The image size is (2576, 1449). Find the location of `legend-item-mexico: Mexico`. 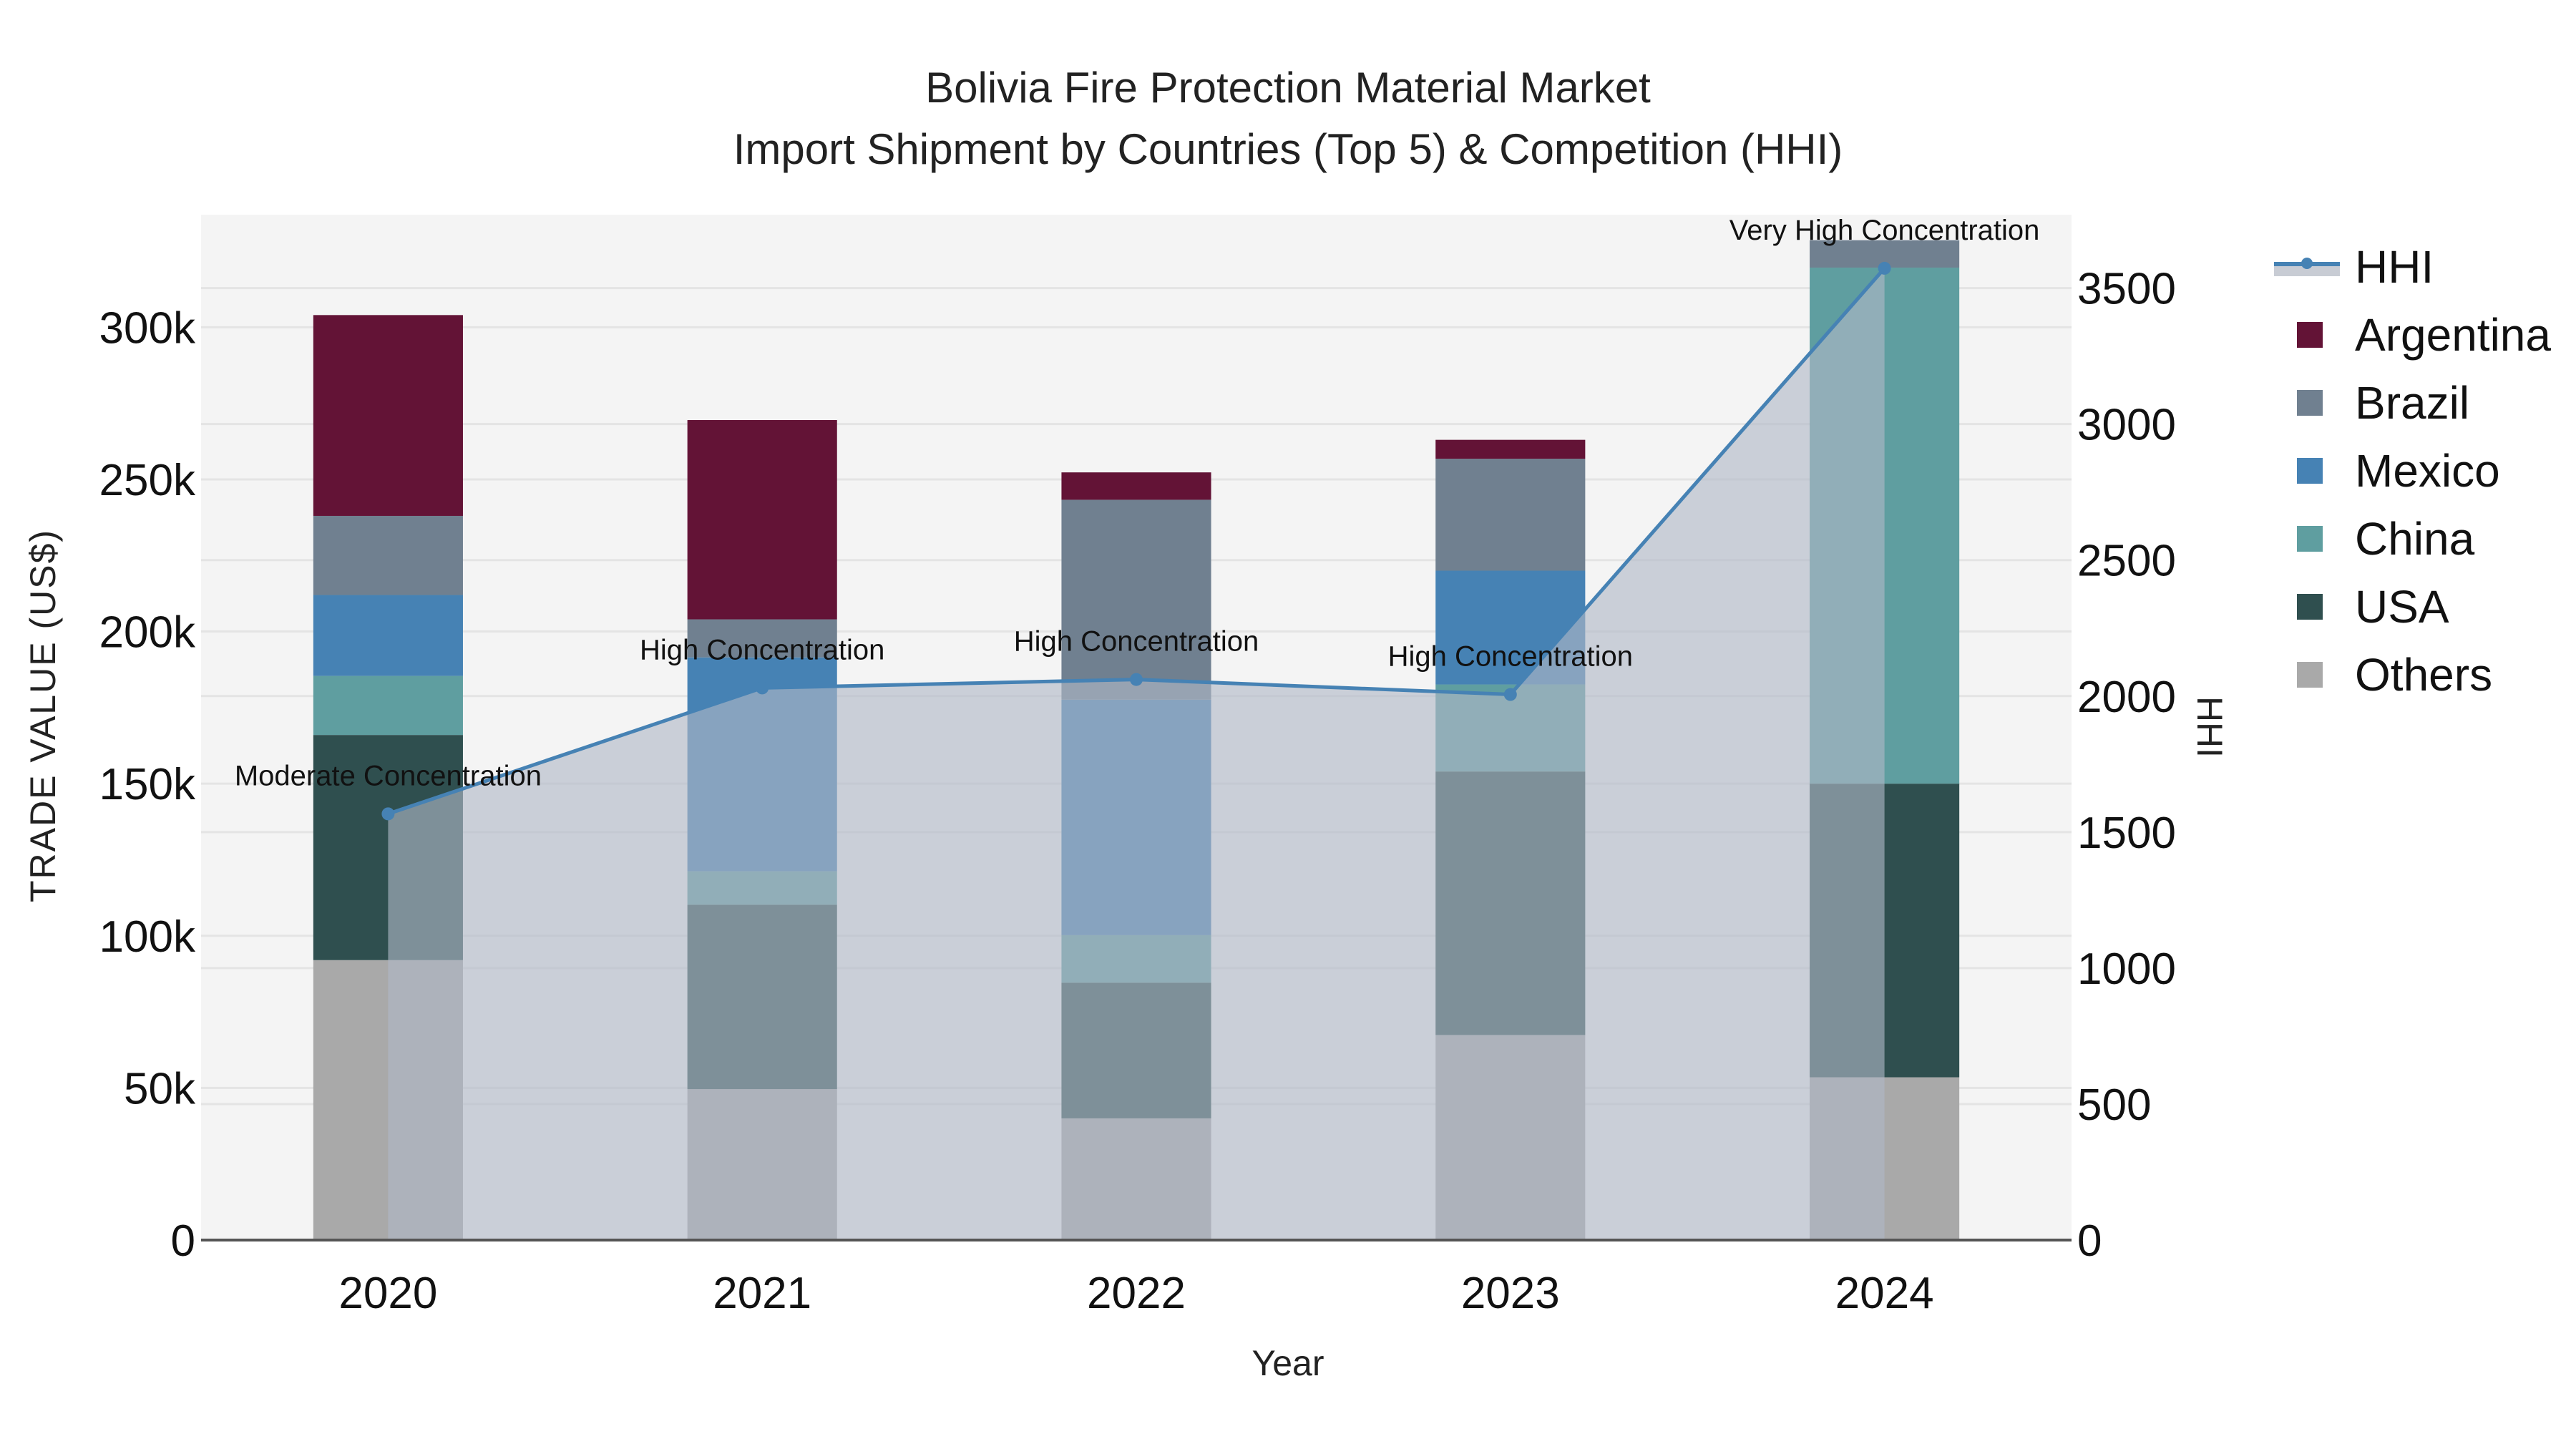

legend-item-mexico: Mexico is located at coordinates (2409, 470).